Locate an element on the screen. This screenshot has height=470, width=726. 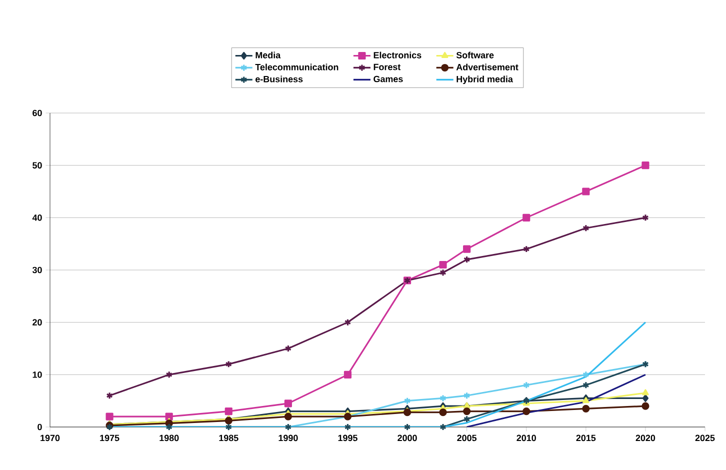
legend-label: Software is located at coordinates (475, 55).